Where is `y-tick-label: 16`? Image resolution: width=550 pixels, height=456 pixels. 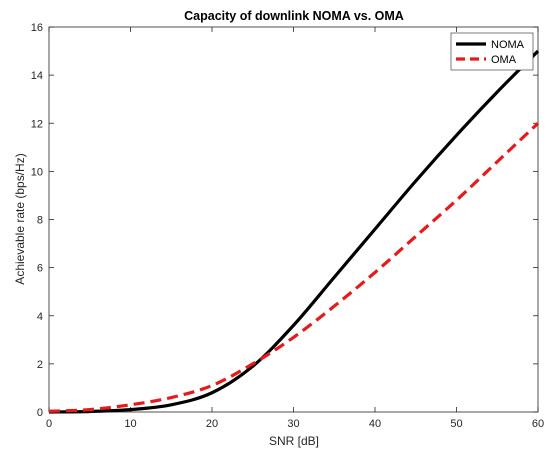
y-tick-label: 16 is located at coordinates (37, 28).